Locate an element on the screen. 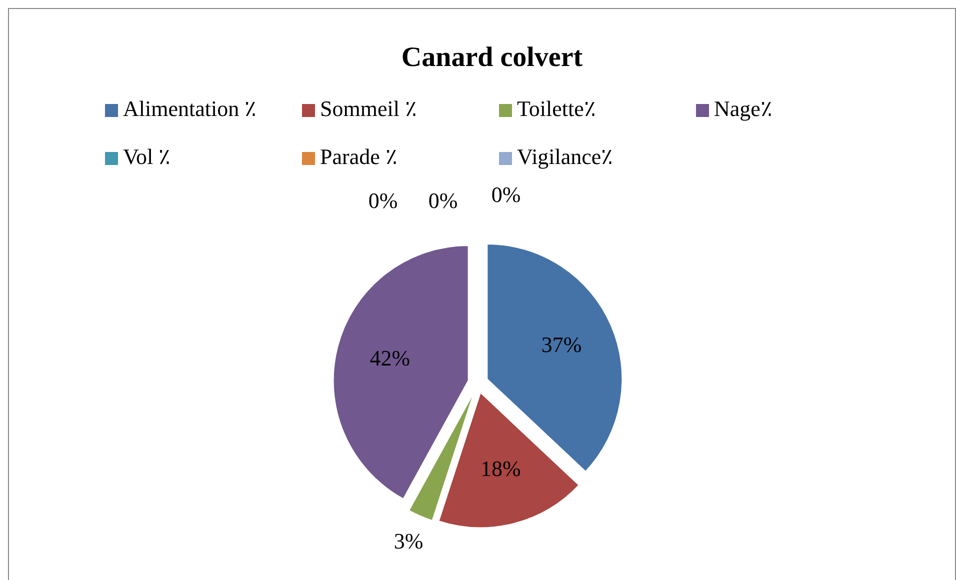 The height and width of the screenshot is (580, 956). legend-label: Parade ٪ is located at coordinates (359, 157).